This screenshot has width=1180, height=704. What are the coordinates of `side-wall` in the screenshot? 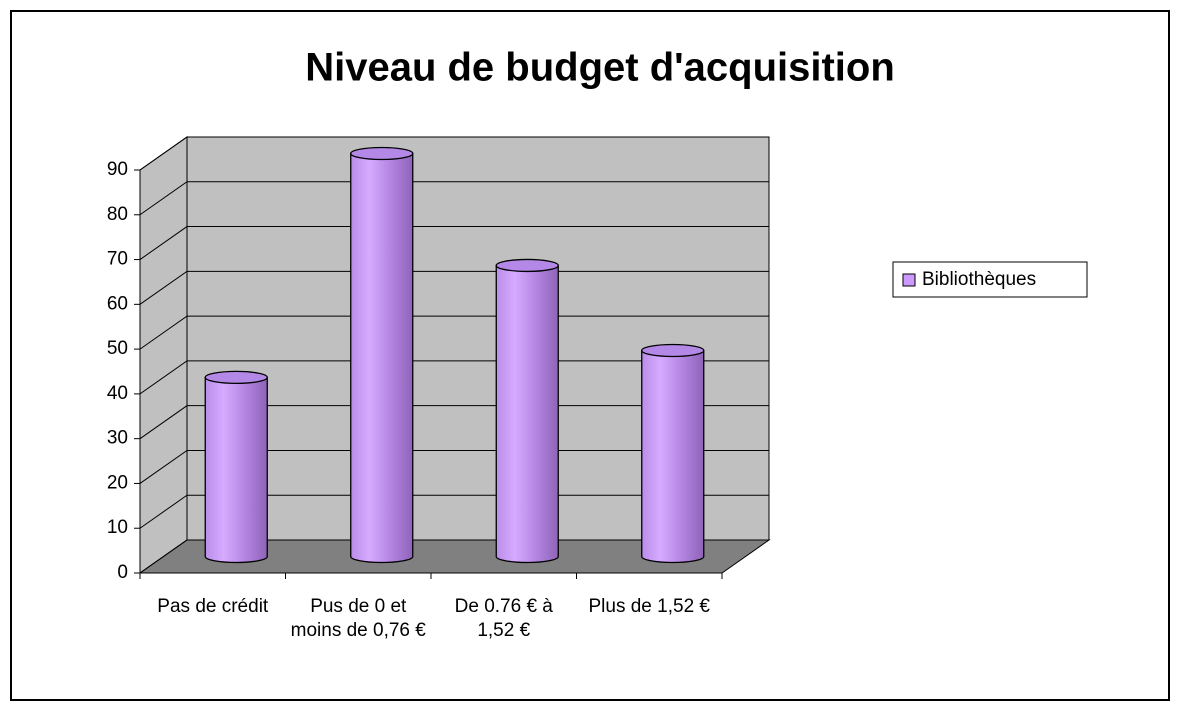 It's located at (163, 355).